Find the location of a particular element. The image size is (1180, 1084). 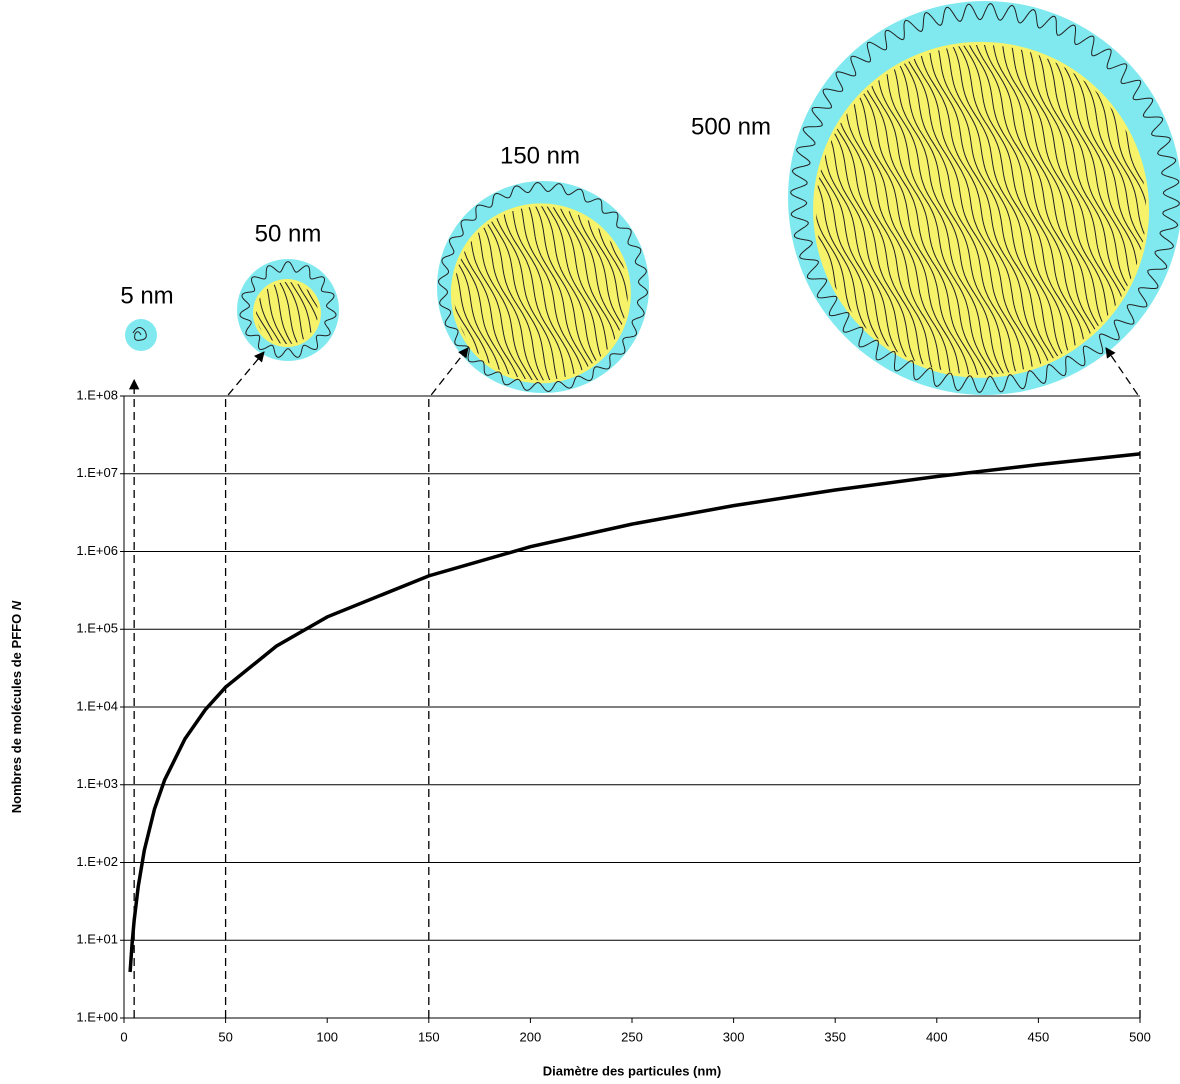

x-tick-label: 350 is located at coordinates (835, 1036).